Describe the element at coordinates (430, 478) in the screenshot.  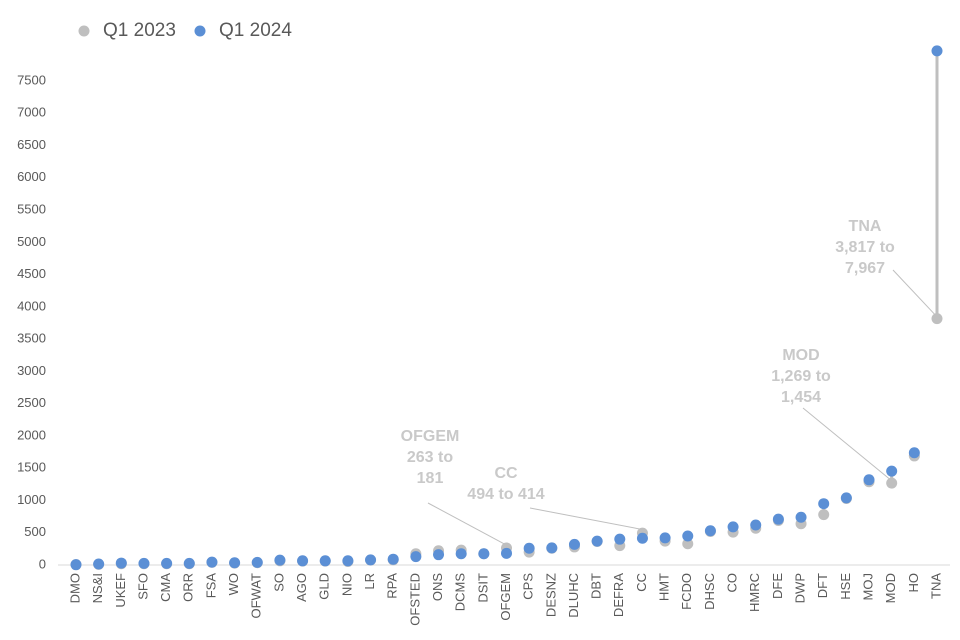
I see `annotation: 181` at that location.